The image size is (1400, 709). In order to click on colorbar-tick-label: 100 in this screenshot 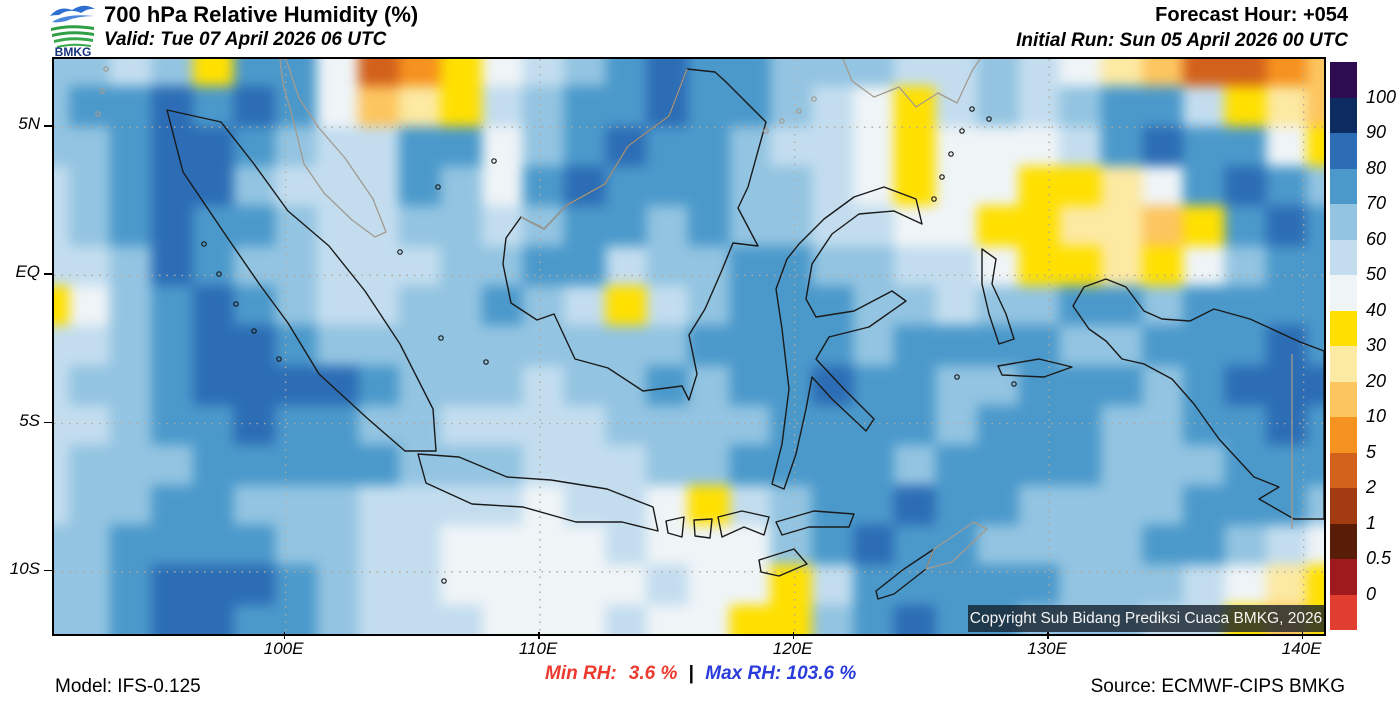, I will do `click(1381, 96)`.